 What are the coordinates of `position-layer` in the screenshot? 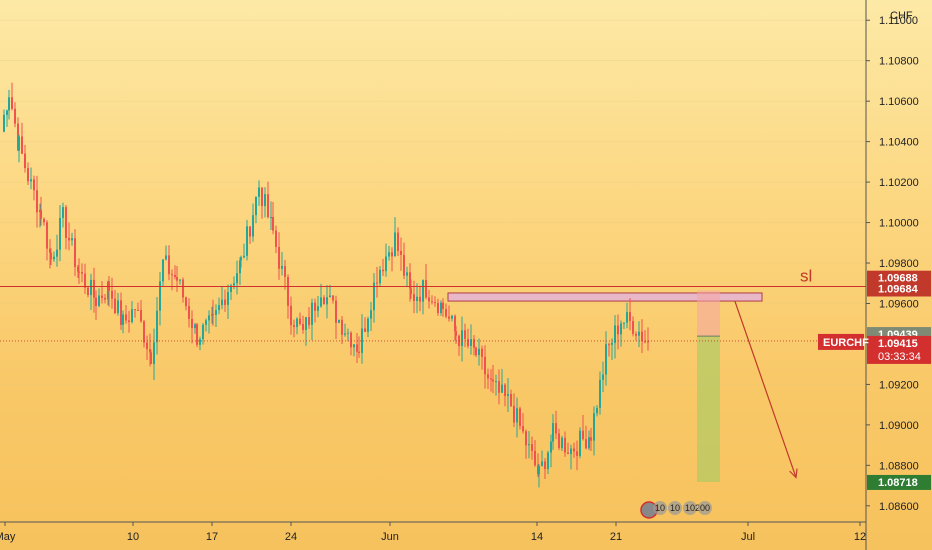 It's located at (708, 386).